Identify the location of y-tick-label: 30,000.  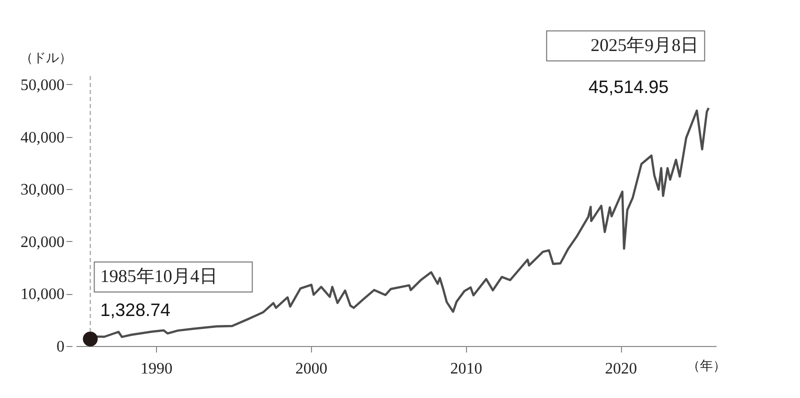
(42, 190).